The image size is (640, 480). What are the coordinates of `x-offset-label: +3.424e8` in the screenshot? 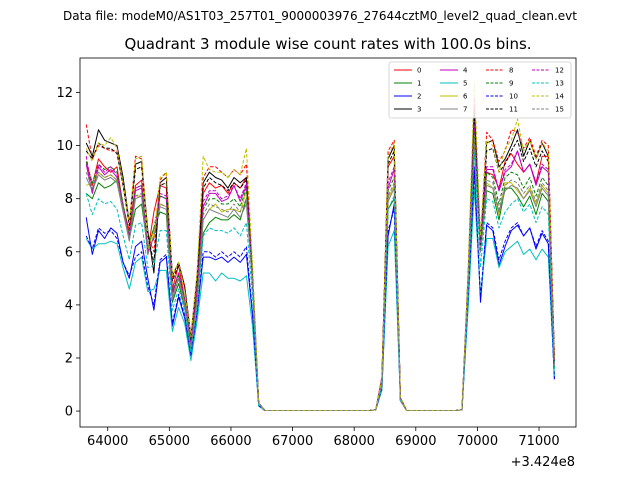 It's located at (543, 462).